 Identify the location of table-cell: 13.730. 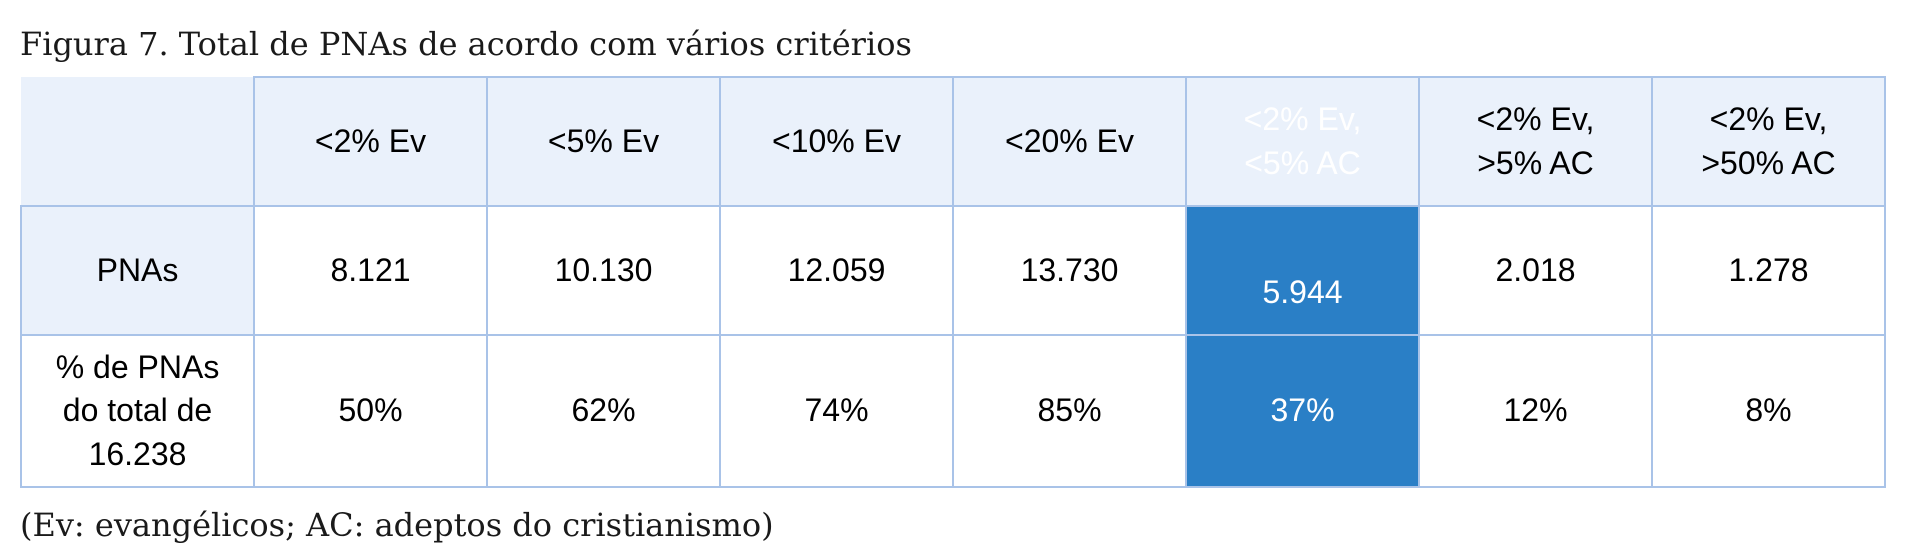
(1069, 270).